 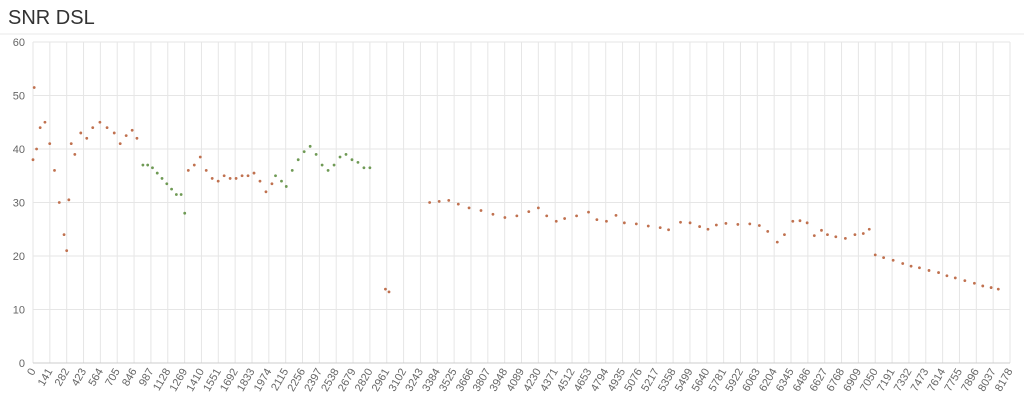 What do you see at coordinates (113, 378) in the screenshot?
I see `x-tick-label: 705` at bounding box center [113, 378].